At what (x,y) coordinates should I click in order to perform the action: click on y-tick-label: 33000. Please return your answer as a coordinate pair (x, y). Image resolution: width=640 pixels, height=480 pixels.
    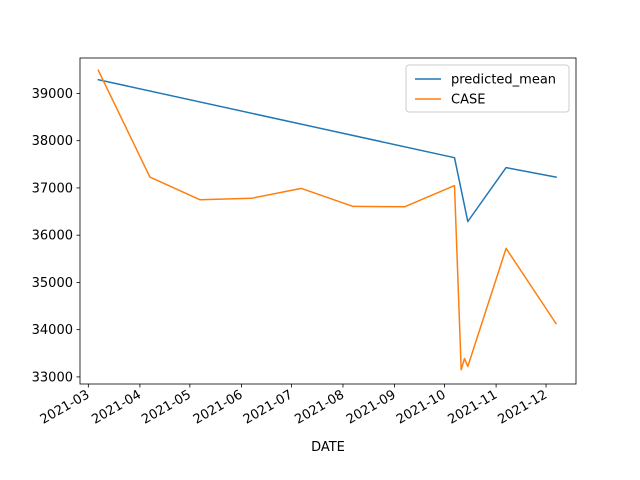
    Looking at the image, I should click on (52, 377).